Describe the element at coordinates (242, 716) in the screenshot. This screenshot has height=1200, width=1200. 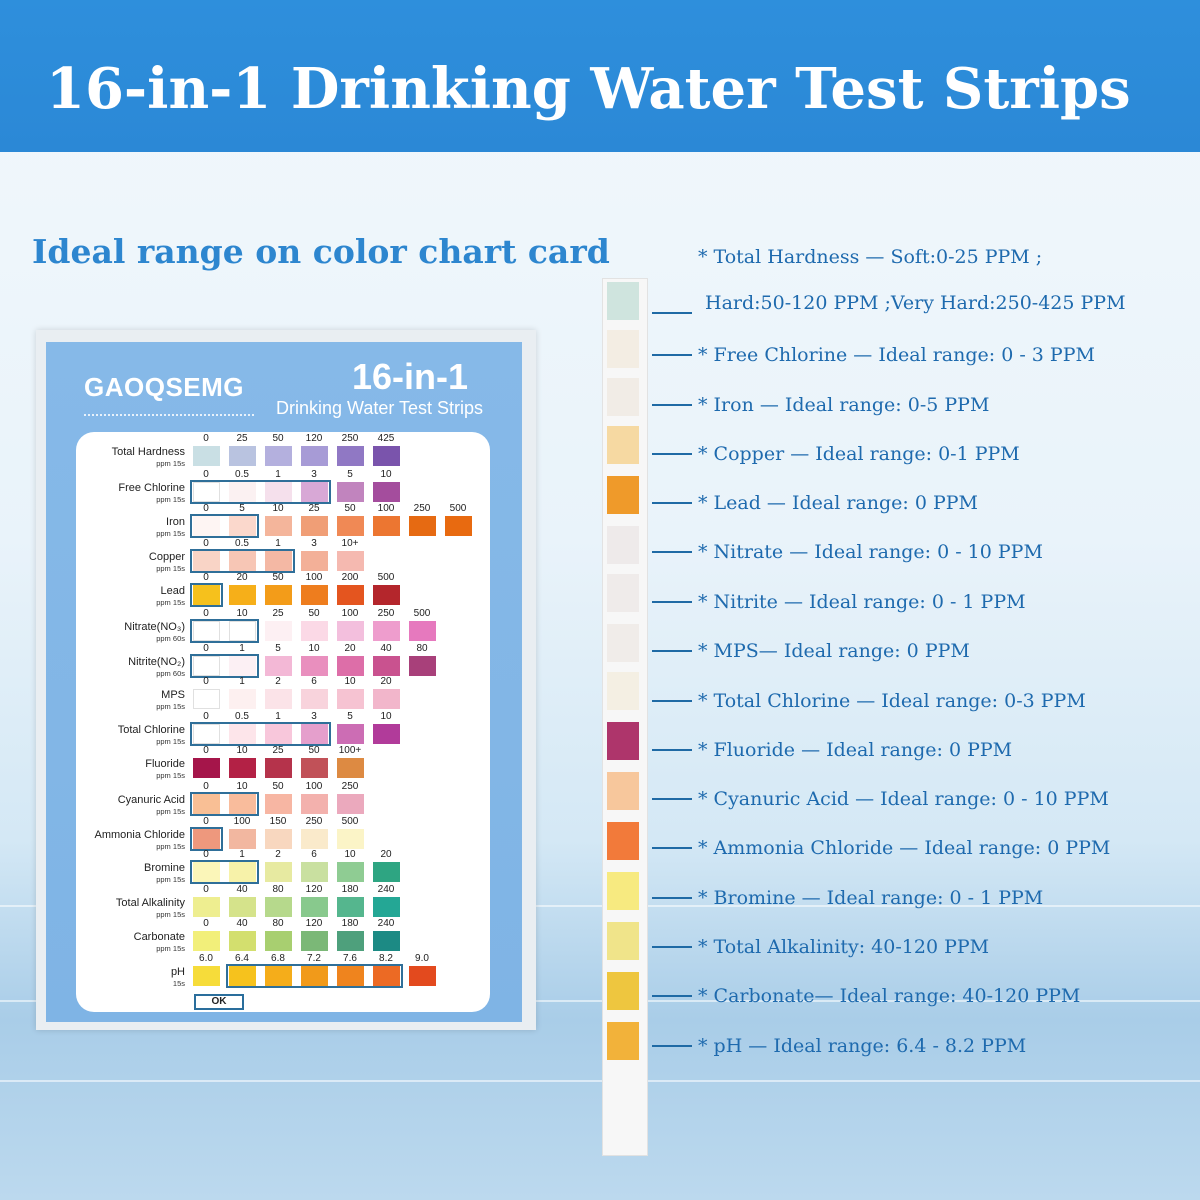
I see `chart-tick-label: 0.5` at that location.